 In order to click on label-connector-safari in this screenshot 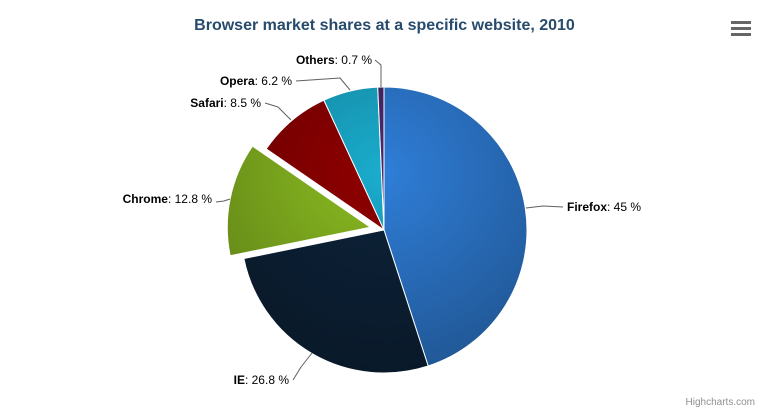, I will do `click(278, 111)`.